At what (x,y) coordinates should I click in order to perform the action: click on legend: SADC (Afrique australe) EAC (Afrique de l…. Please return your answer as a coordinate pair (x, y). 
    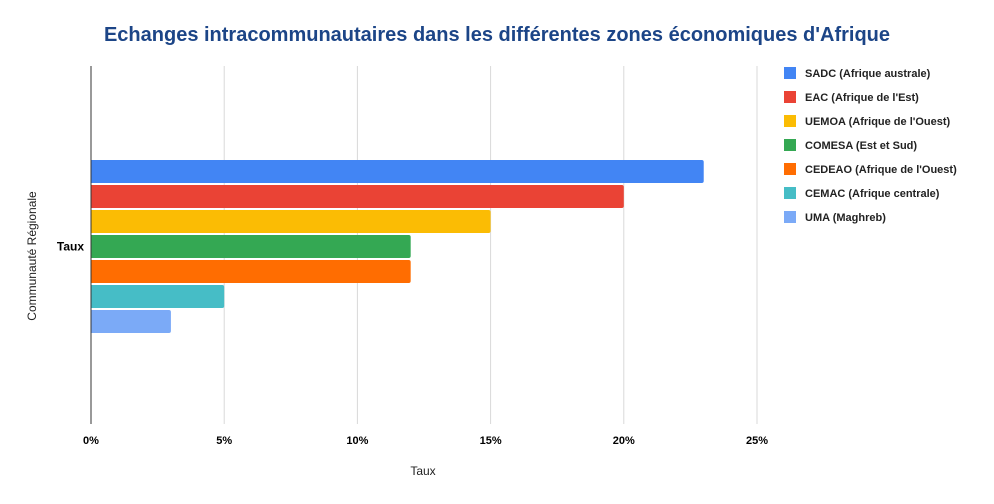
    Looking at the image, I should click on (870, 145).